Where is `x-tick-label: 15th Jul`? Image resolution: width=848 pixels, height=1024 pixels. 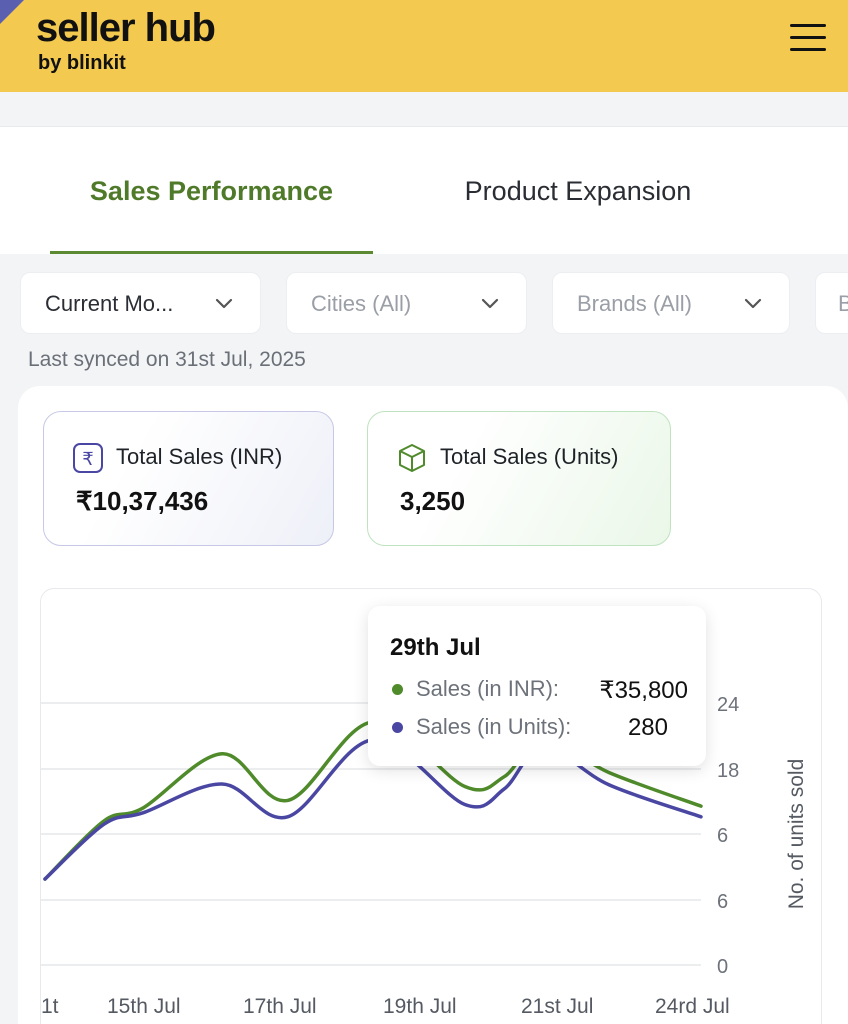 x-tick-label: 15th Jul is located at coordinates (144, 1006).